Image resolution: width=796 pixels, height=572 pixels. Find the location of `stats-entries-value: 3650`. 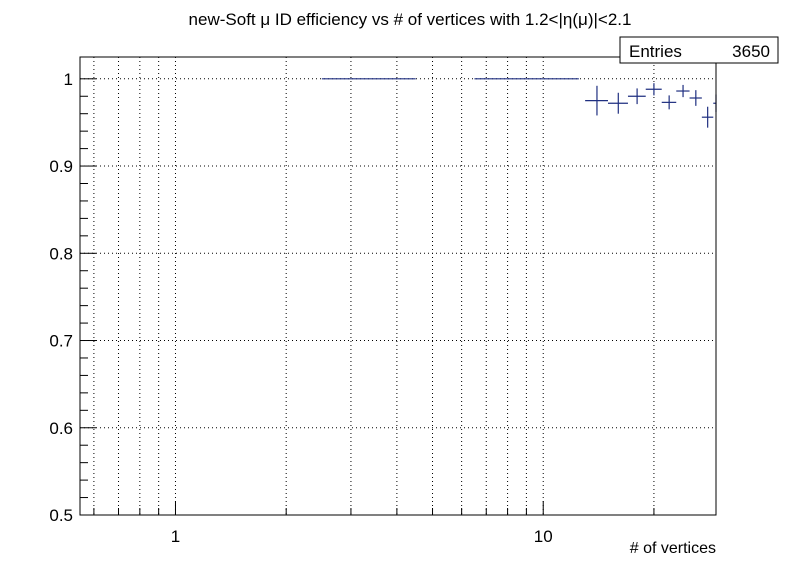

stats-entries-value: 3650 is located at coordinates (751, 51).